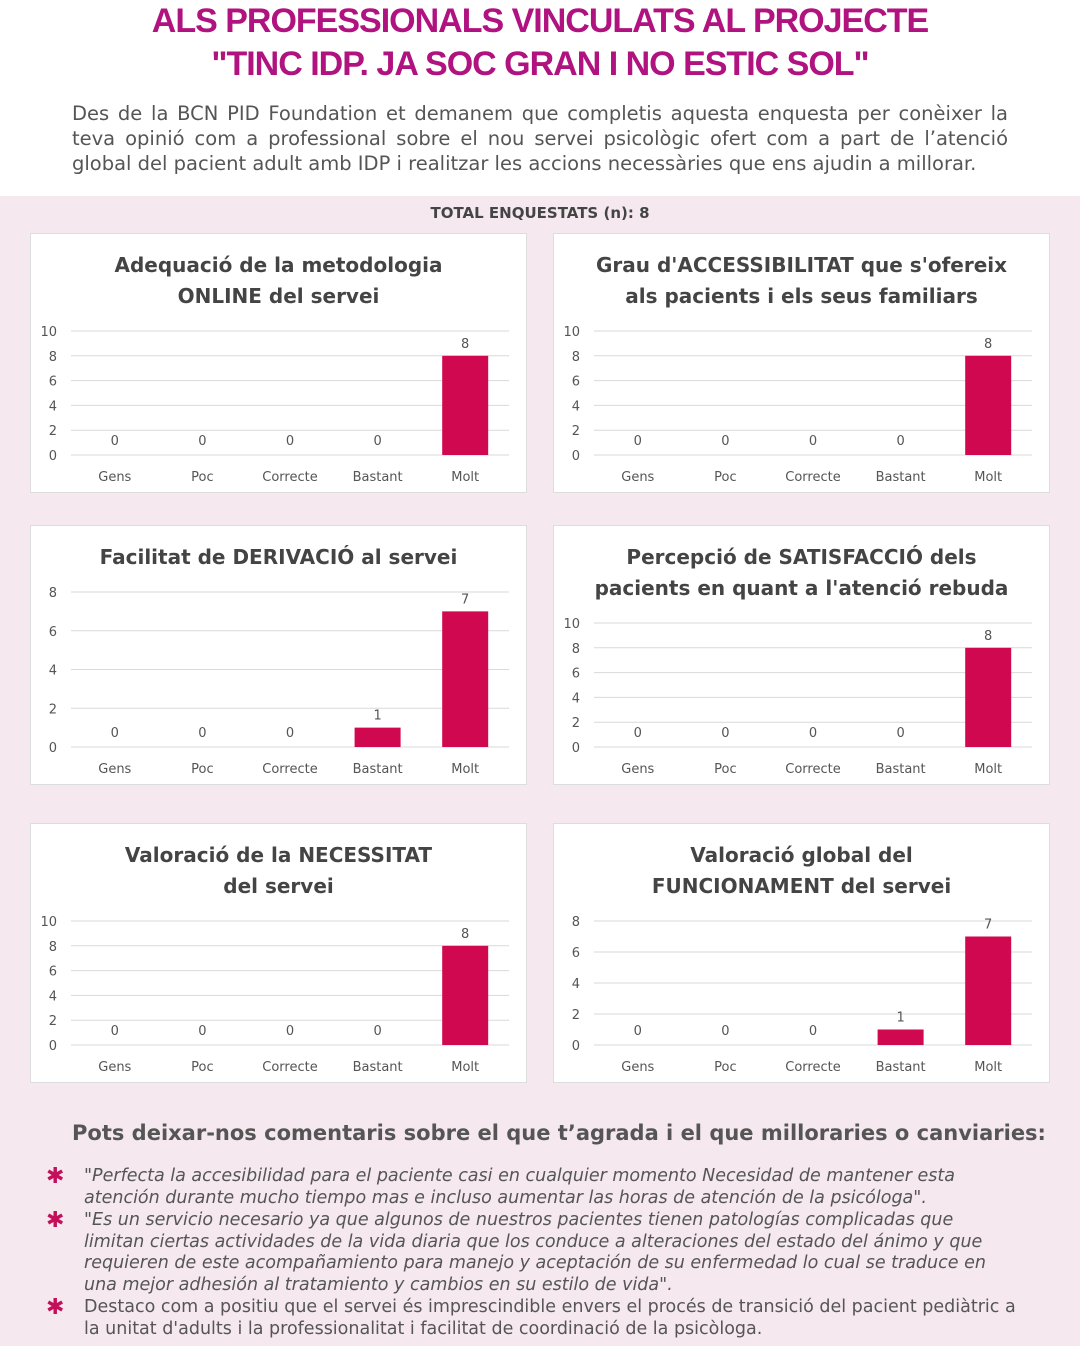  Describe the element at coordinates (278, 886) in the screenshot. I see `chart-title-line: del servei` at that location.